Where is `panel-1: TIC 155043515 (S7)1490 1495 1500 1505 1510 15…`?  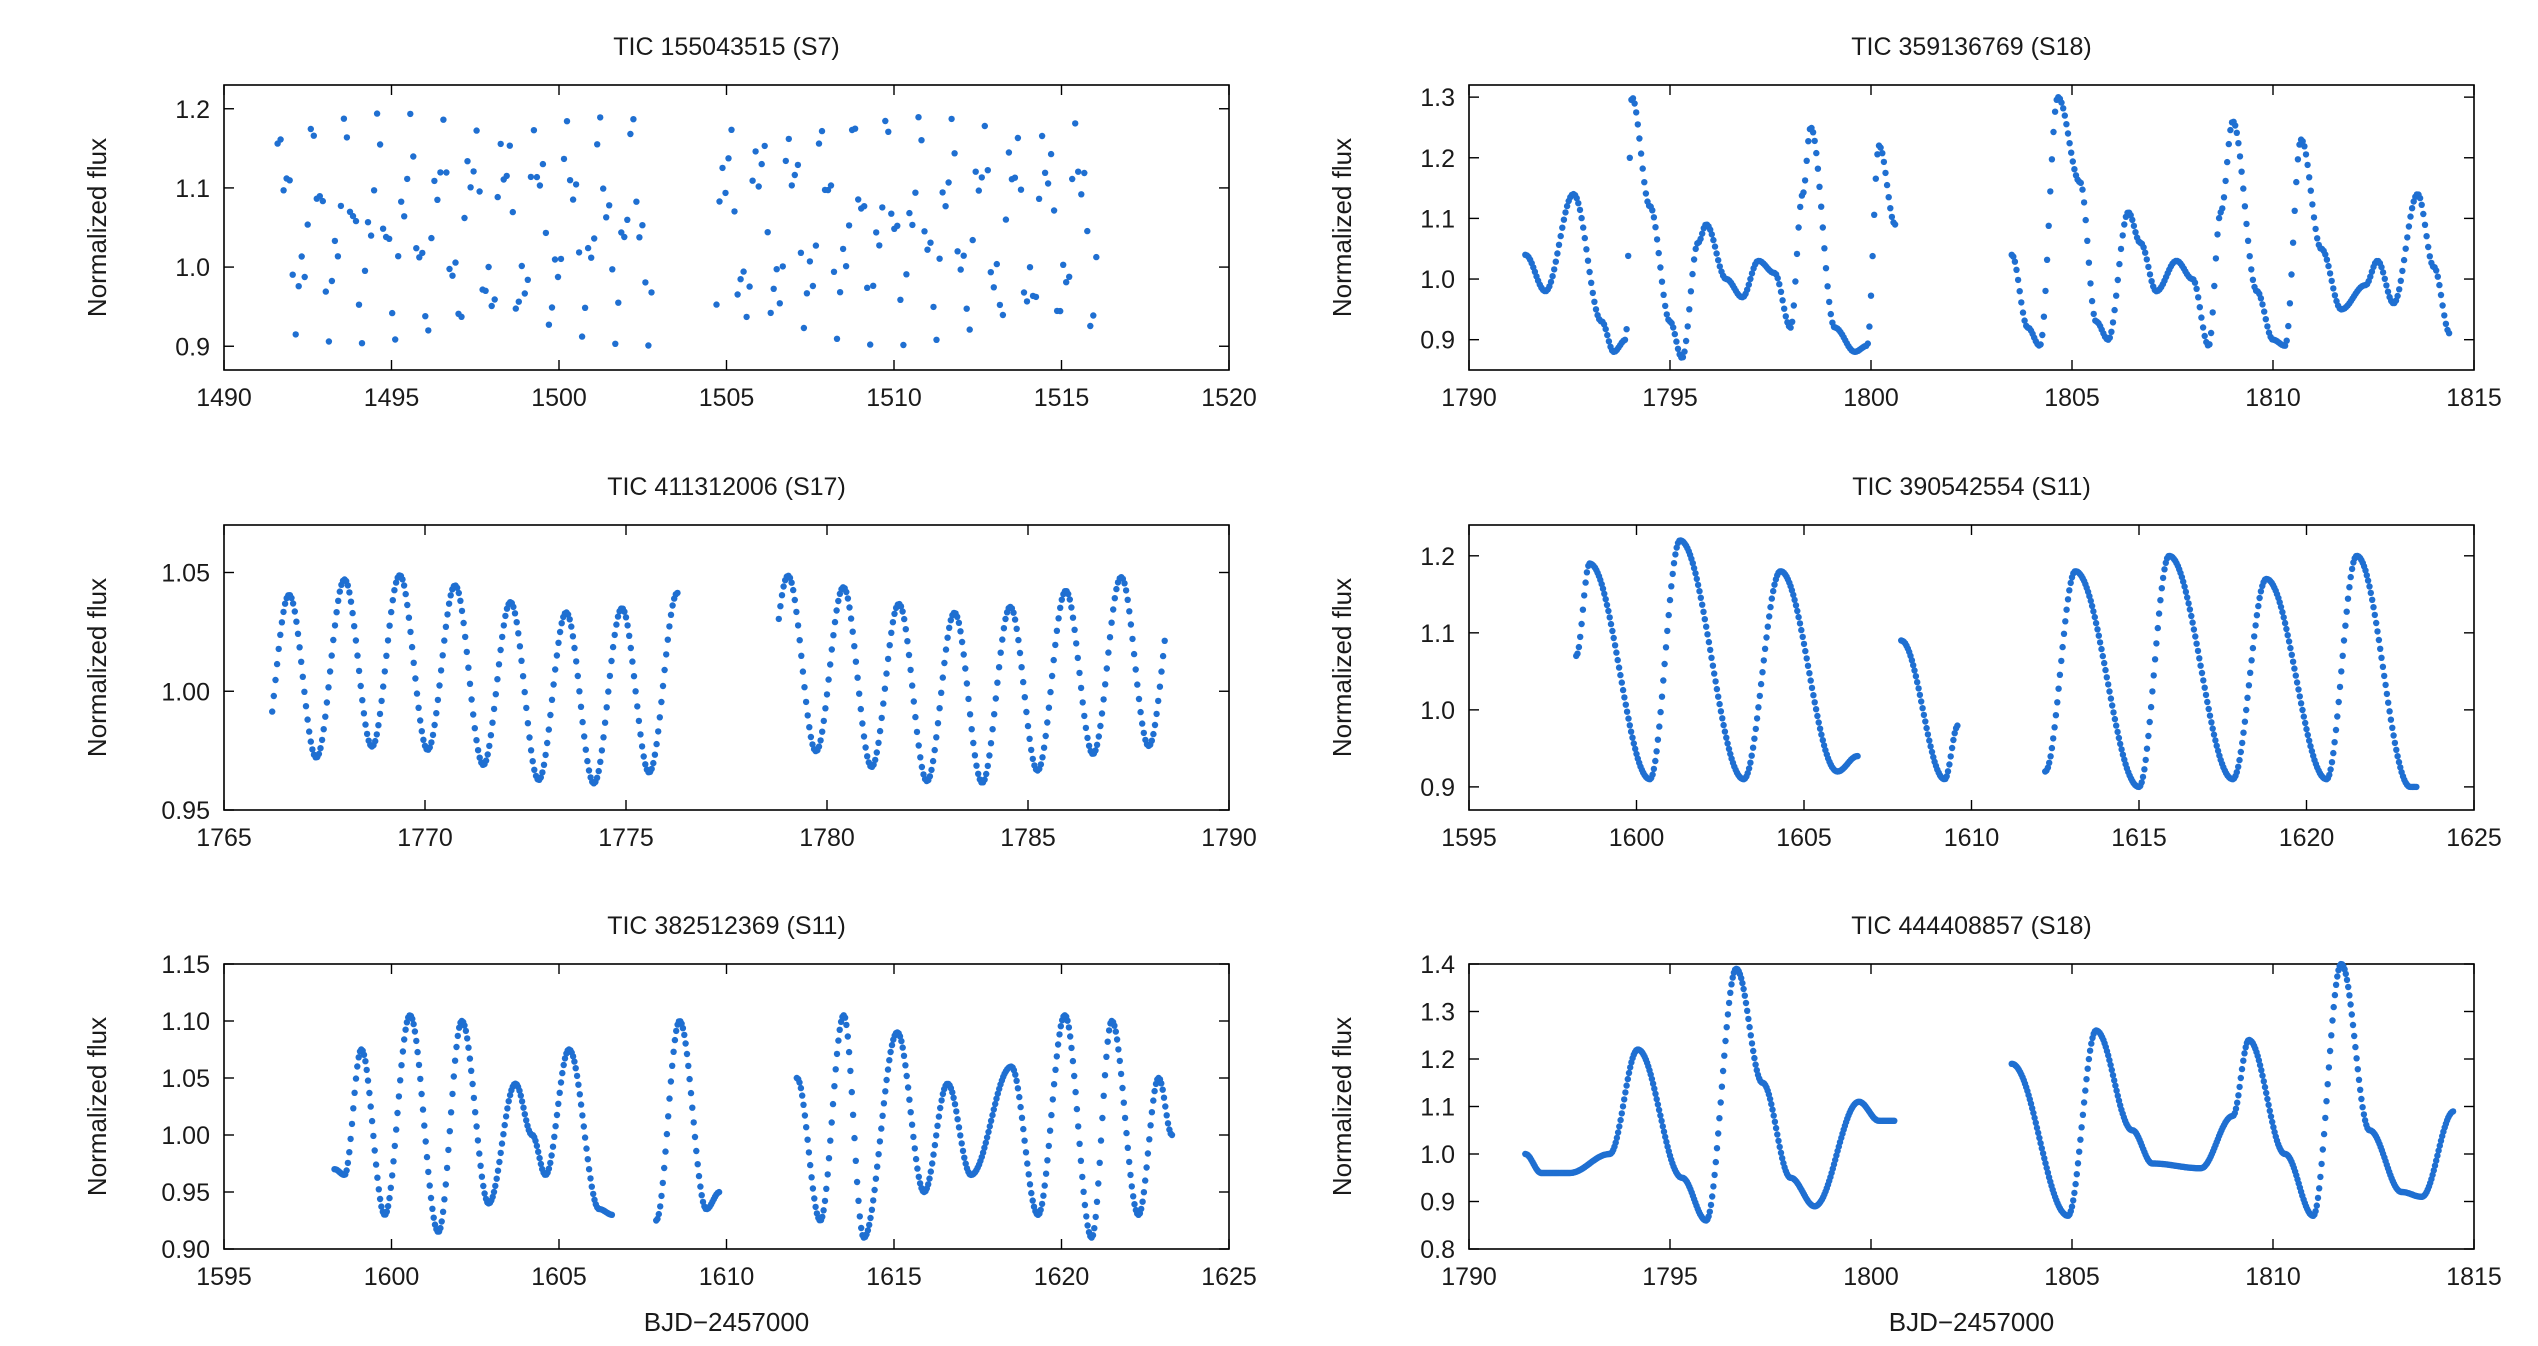 panel-1: TIC 155043515 (S7)1490 1495 1500 1505 1510 15… is located at coordinates (669, 222).